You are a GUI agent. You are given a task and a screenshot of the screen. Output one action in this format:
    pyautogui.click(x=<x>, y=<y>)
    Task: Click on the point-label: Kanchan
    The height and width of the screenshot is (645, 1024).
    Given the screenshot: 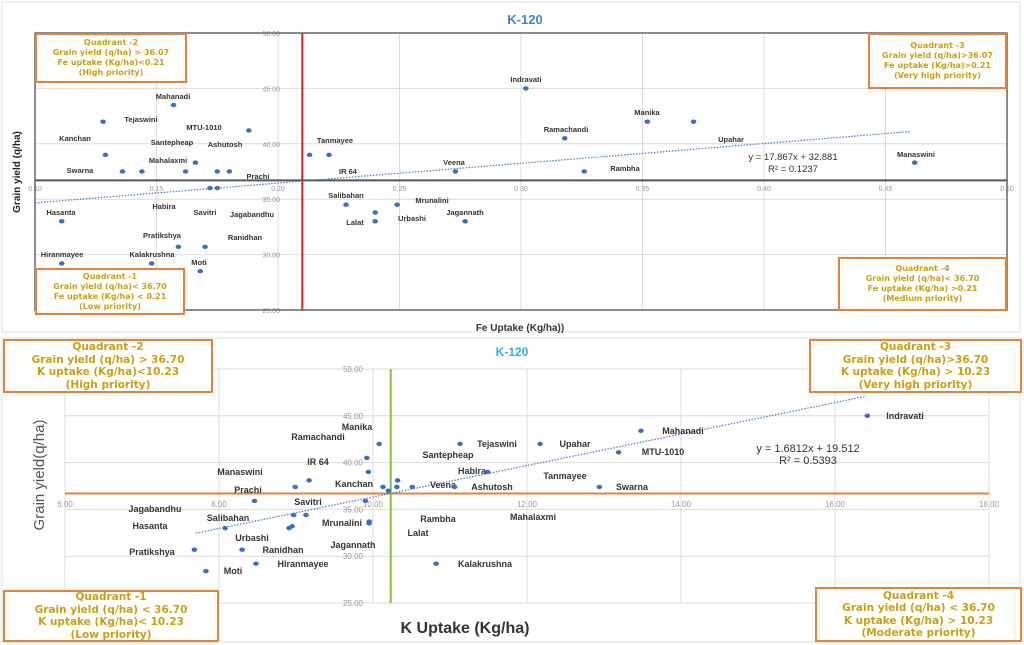 What is the action you would take?
    pyautogui.click(x=75, y=138)
    